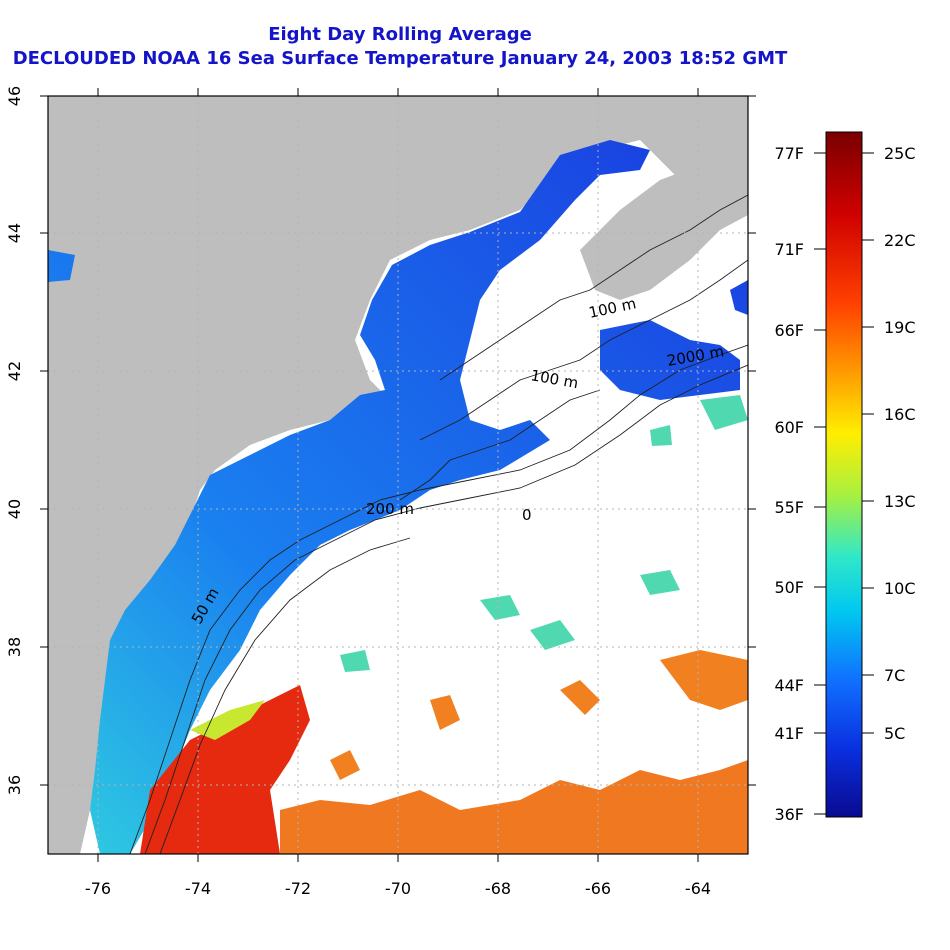 Image resolution: width=950 pixels, height=950 pixels. What do you see at coordinates (789, 507) in the screenshot?
I see `colorbar-f-label: 55F` at bounding box center [789, 507].